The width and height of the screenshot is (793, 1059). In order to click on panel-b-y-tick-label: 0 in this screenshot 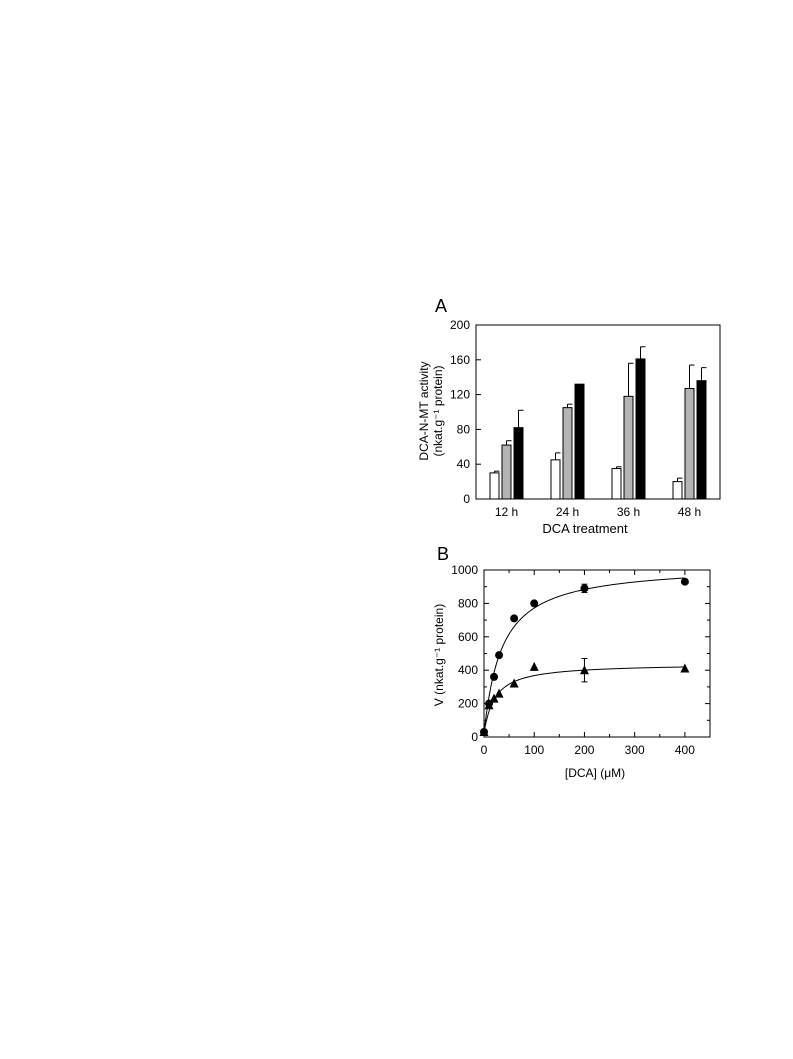, I will do `click(474, 737)`.